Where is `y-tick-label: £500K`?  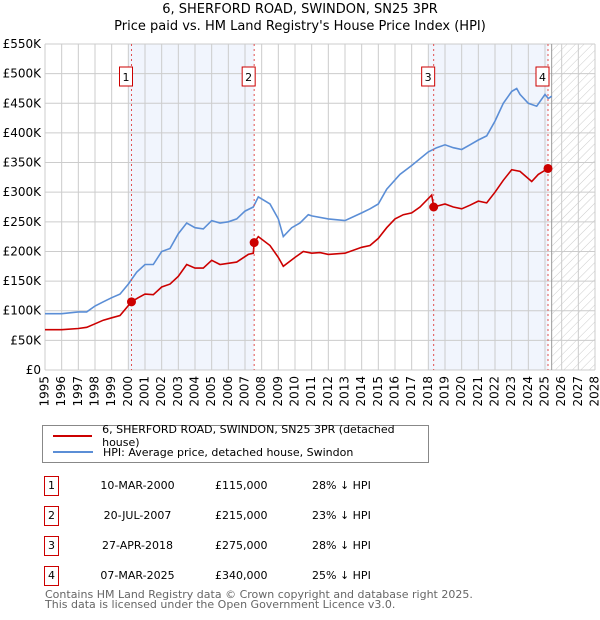
y-tick-label: £500K is located at coordinates (23, 74).